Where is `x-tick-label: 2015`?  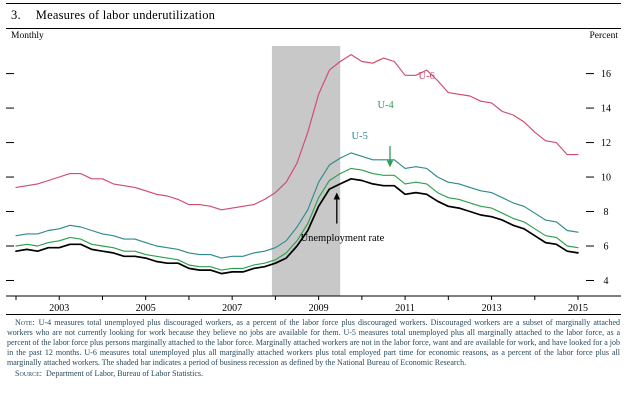 x-tick-label: 2015 is located at coordinates (578, 308).